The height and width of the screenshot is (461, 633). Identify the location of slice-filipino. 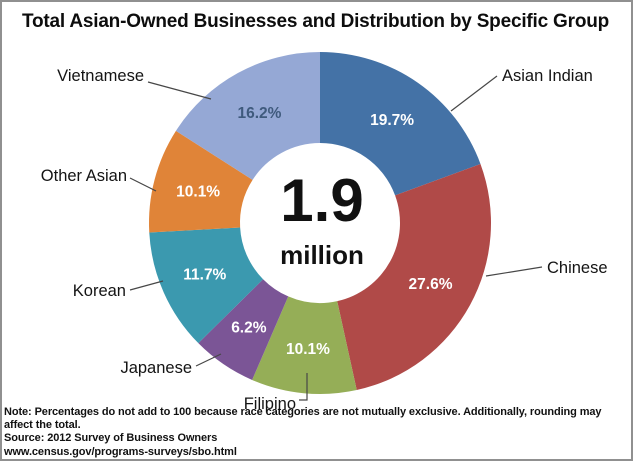
(304, 345).